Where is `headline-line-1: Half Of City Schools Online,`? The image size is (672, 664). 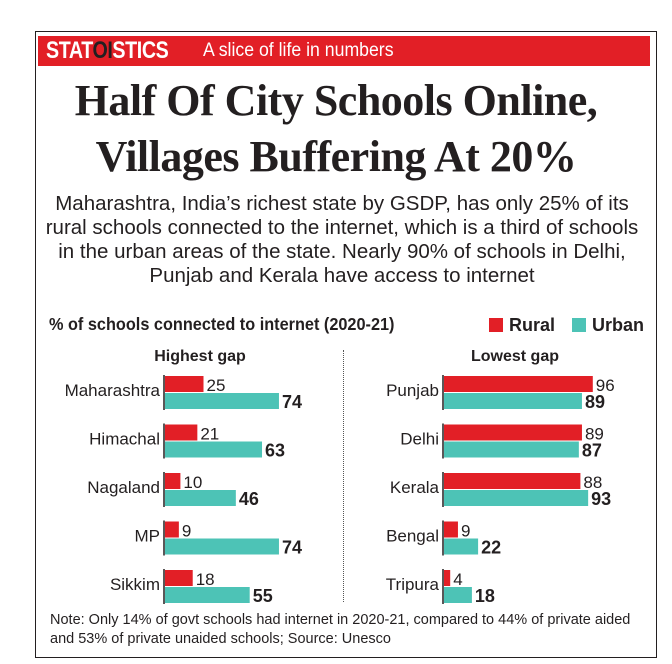 headline-line-1: Half Of City Schools Online, is located at coordinates (336, 100).